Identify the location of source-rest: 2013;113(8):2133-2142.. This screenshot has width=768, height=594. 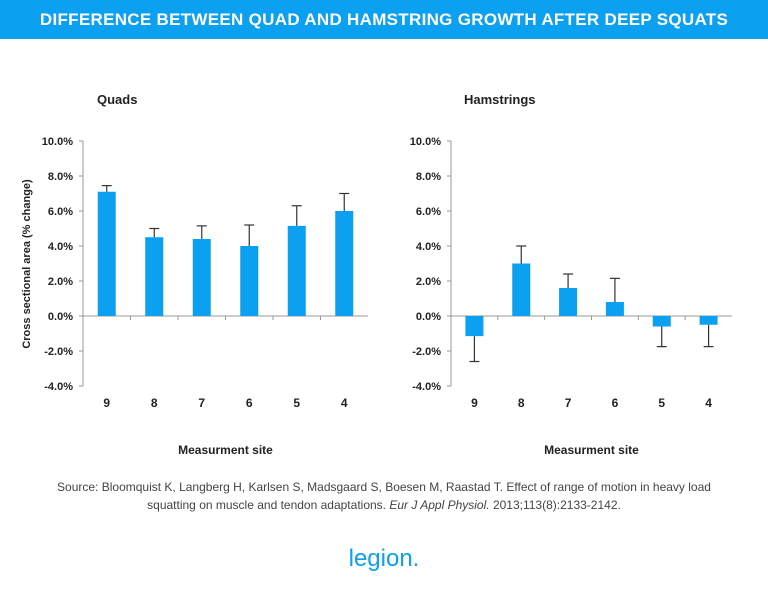
(555, 505).